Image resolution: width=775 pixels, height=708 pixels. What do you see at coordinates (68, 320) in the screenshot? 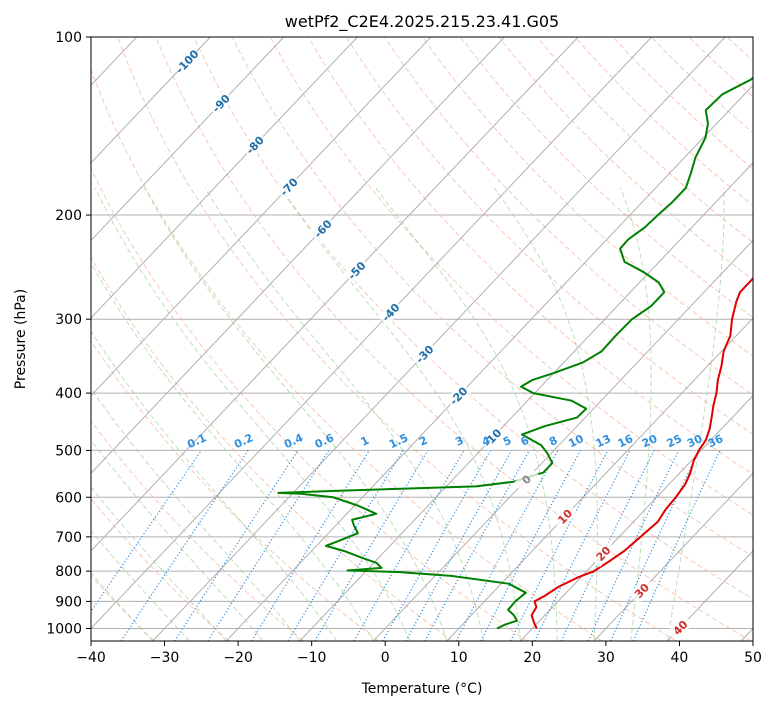
I see `y-tick-label: 300` at bounding box center [68, 320].